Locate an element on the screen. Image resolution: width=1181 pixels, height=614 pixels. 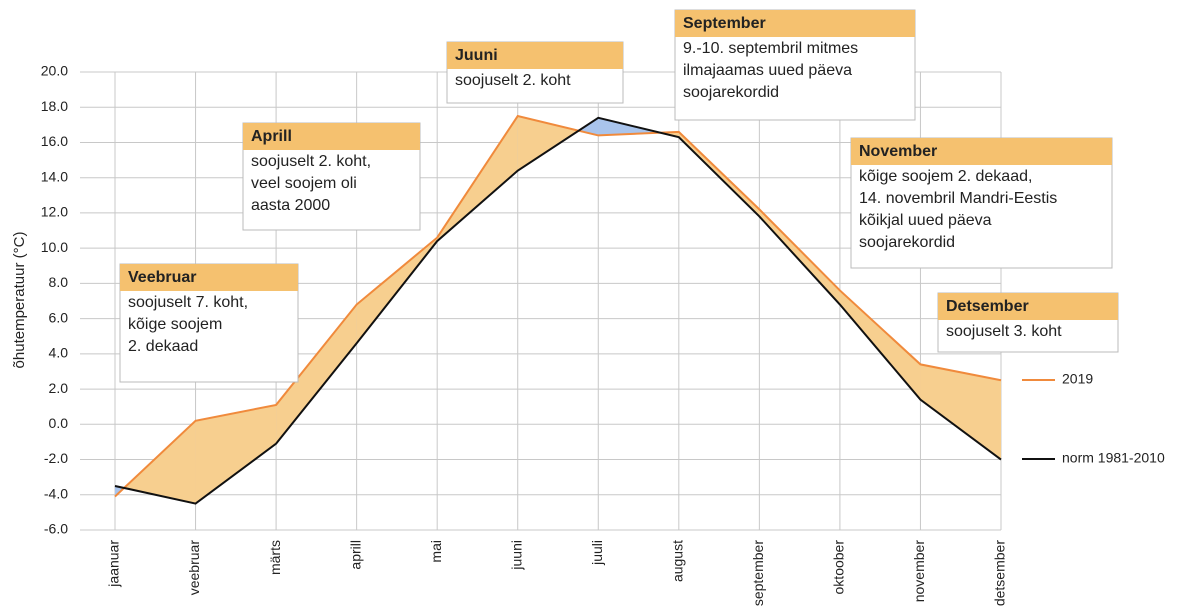
annotation-text: soojuselt 7. koht, is located at coordinates (188, 302).